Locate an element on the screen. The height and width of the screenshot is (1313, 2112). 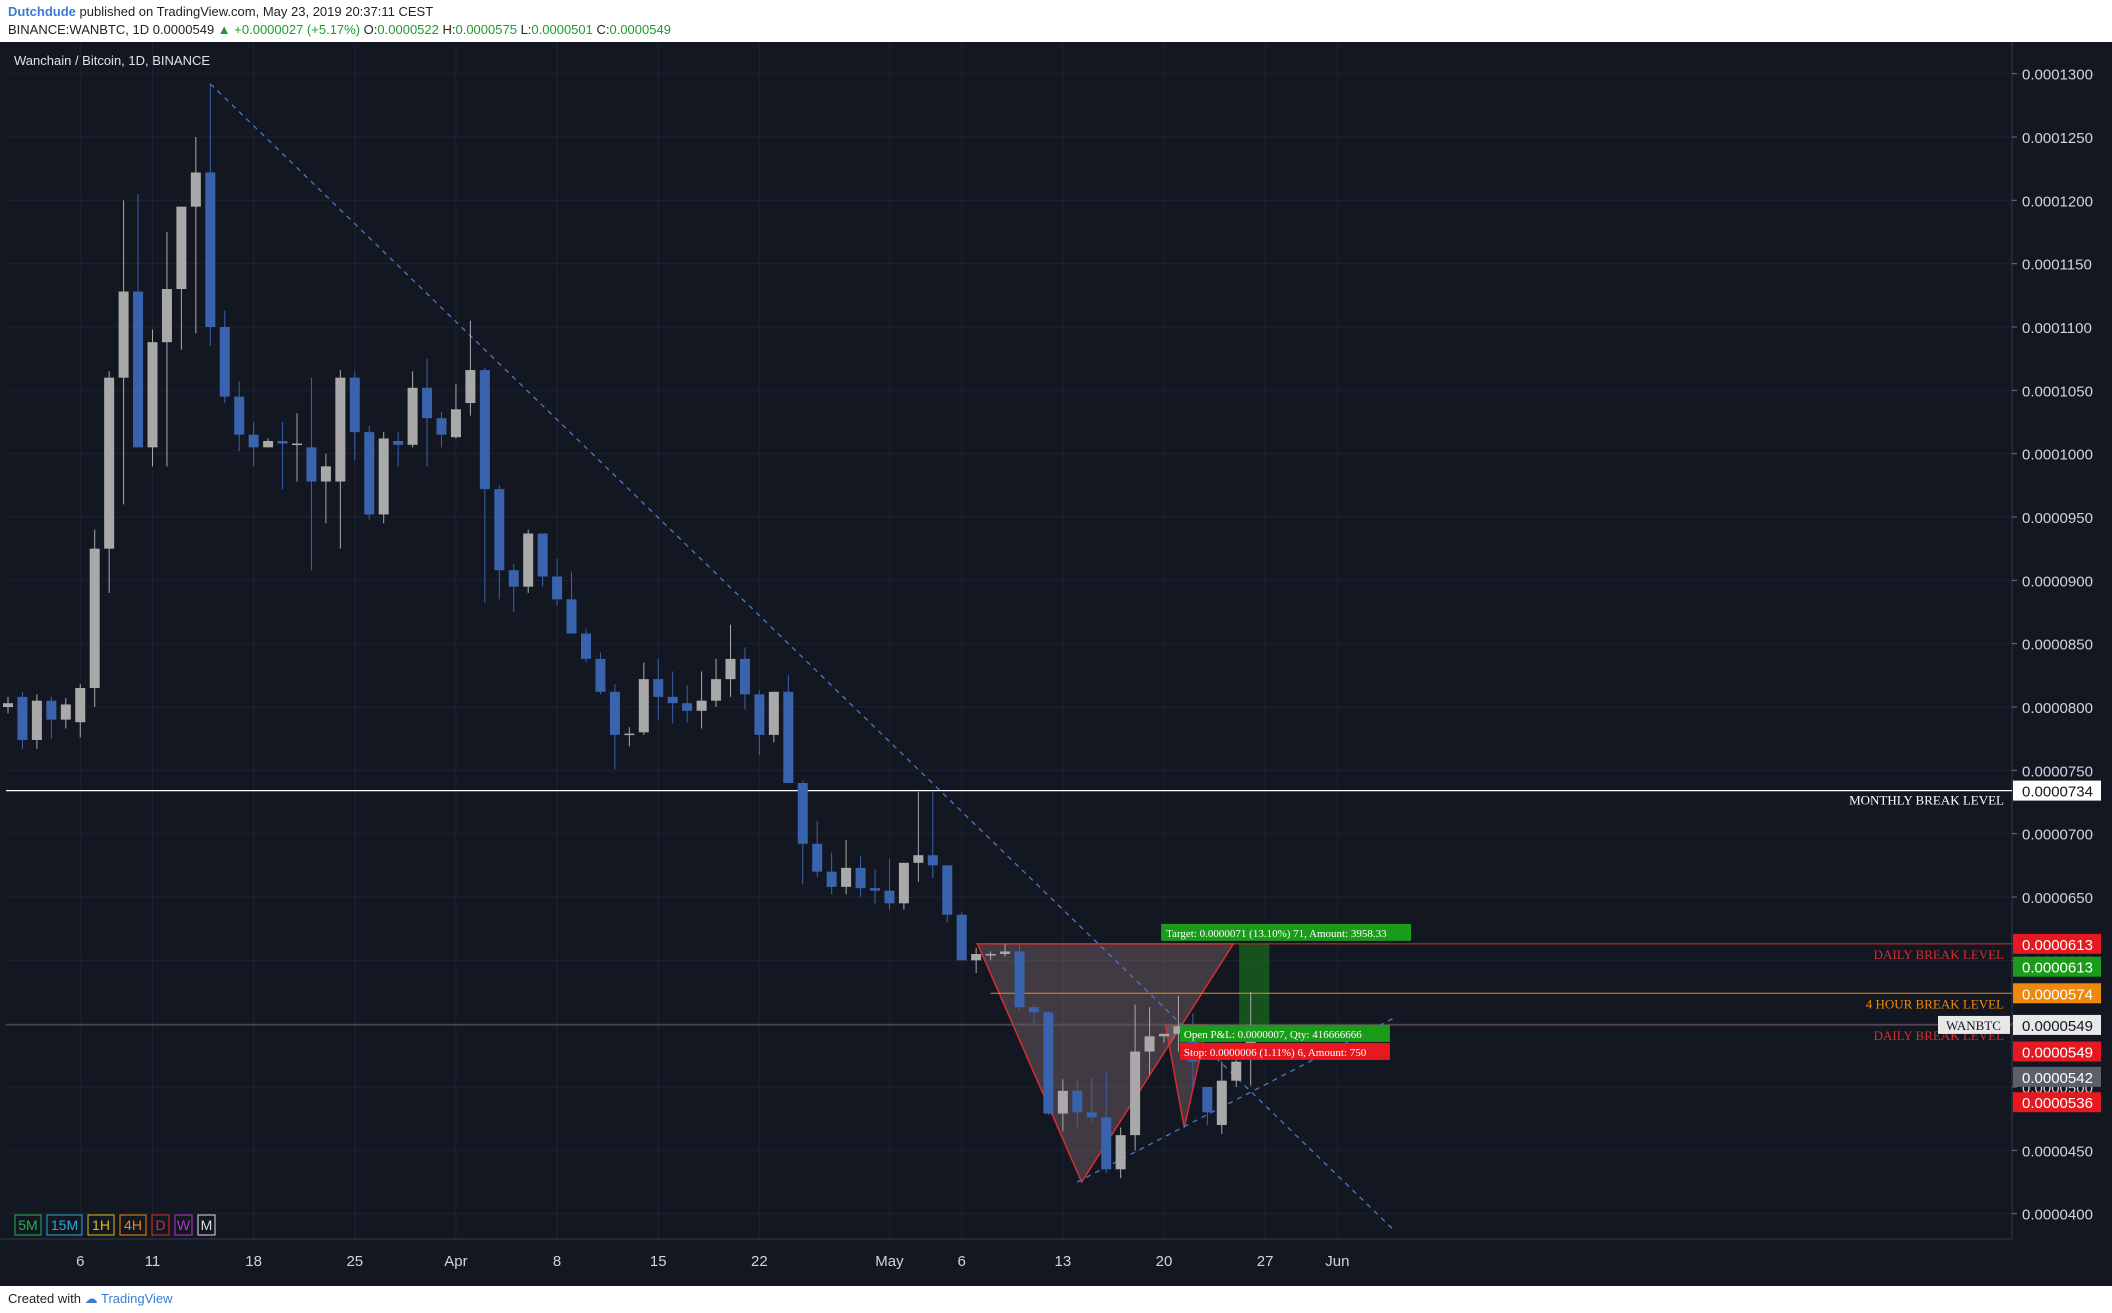
timeframe-button-label: 15M is located at coordinates (64, 1225).